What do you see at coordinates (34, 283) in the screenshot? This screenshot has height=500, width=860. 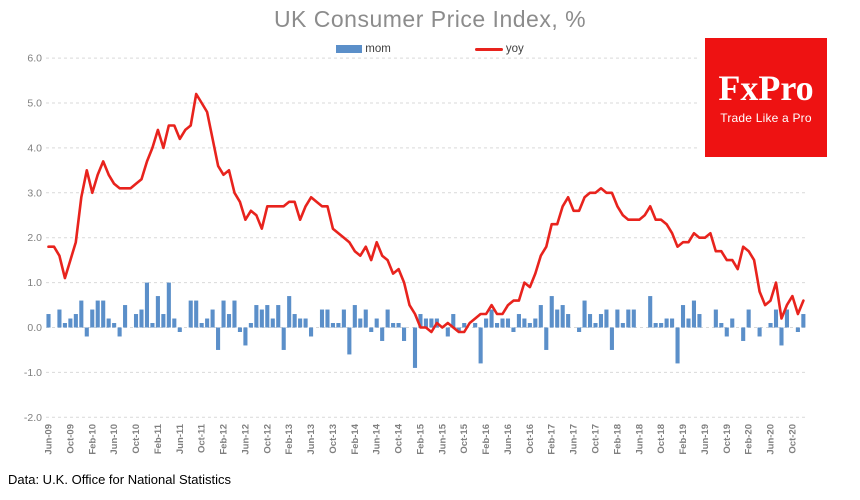 I see `y-axis-tick-label: 1.0` at bounding box center [34, 283].